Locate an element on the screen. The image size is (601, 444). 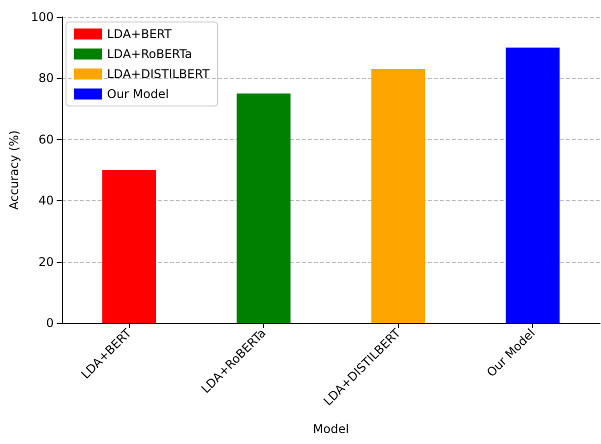
y-tick-label: 100 is located at coordinates (42, 17).